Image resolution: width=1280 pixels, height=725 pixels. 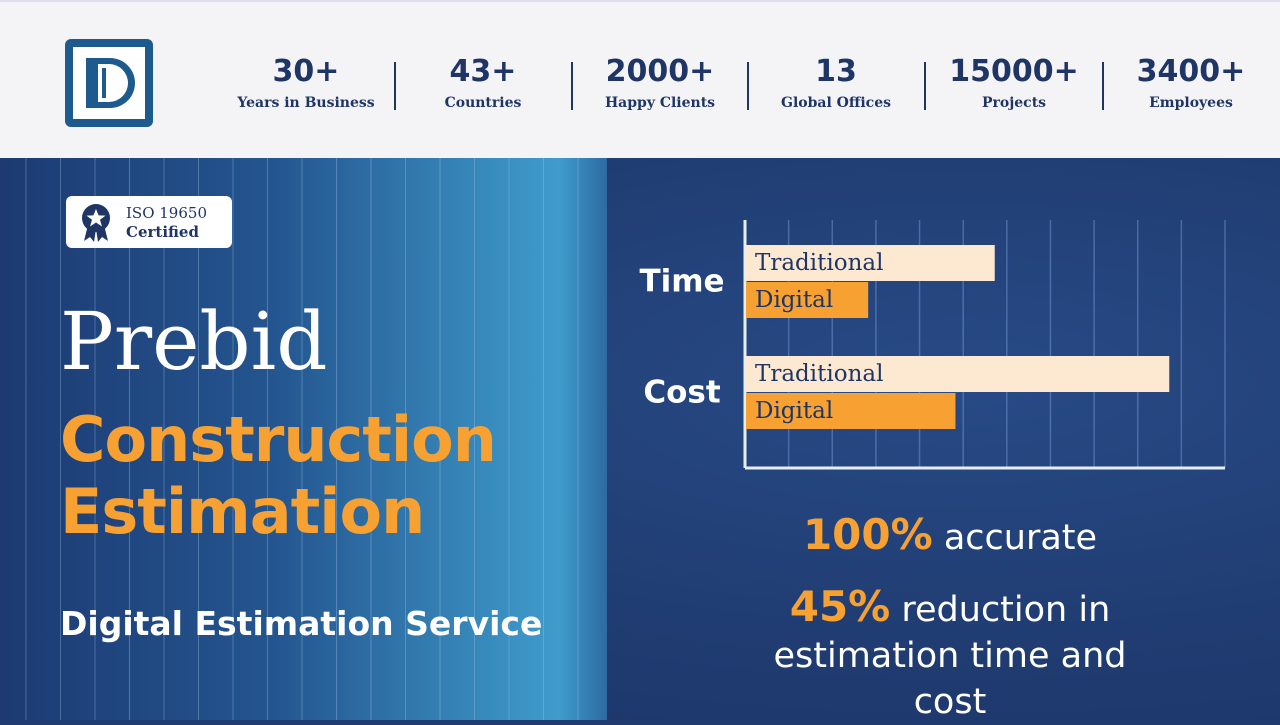 What do you see at coordinates (1014, 71) in the screenshot?
I see `stat-value: 15000+` at bounding box center [1014, 71].